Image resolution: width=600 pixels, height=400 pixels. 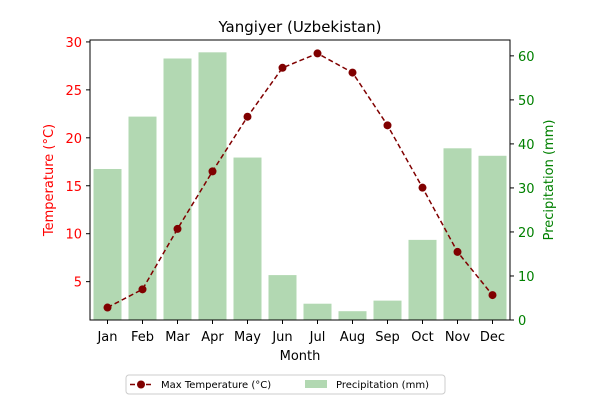 What do you see at coordinates (49, 180) in the screenshot?
I see `y-axis-left-label: Temperature (°C)` at bounding box center [49, 180].